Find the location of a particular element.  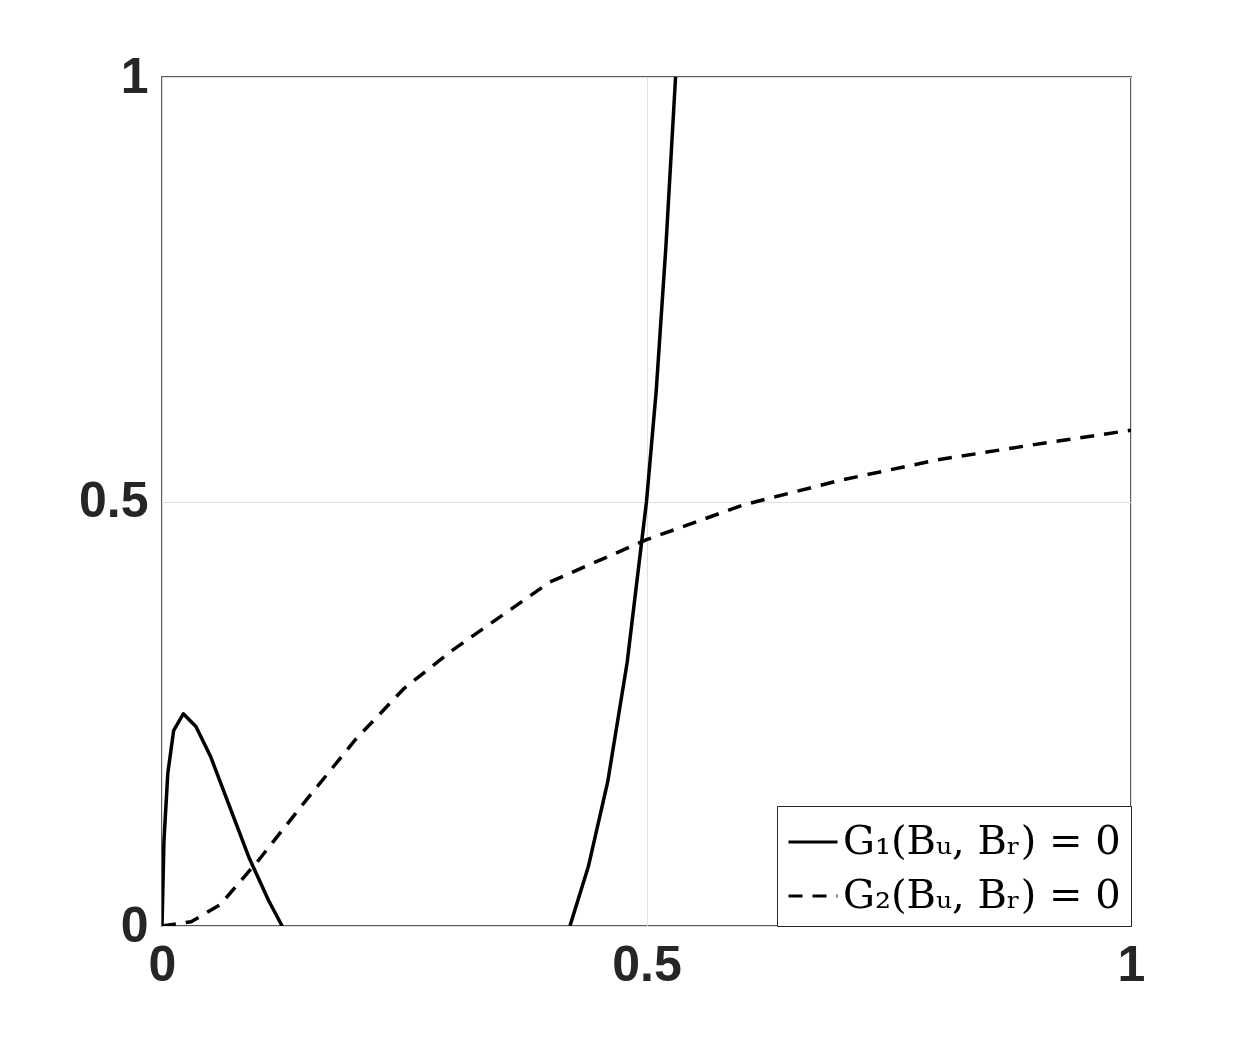

legend-label: G₁(Bᵤ, Bᵣ) = 0 is located at coordinates (982, 840).